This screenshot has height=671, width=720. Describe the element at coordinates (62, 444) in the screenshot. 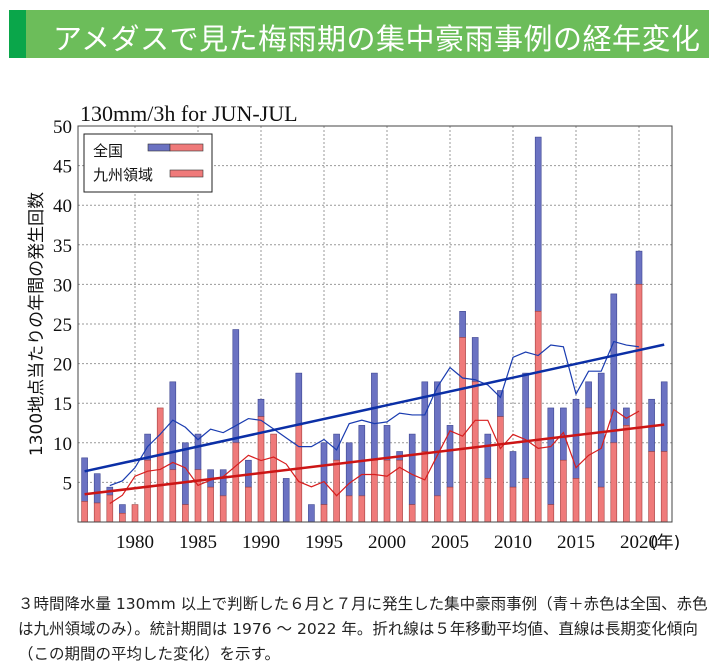

I see `y-tick-label: 10` at that location.